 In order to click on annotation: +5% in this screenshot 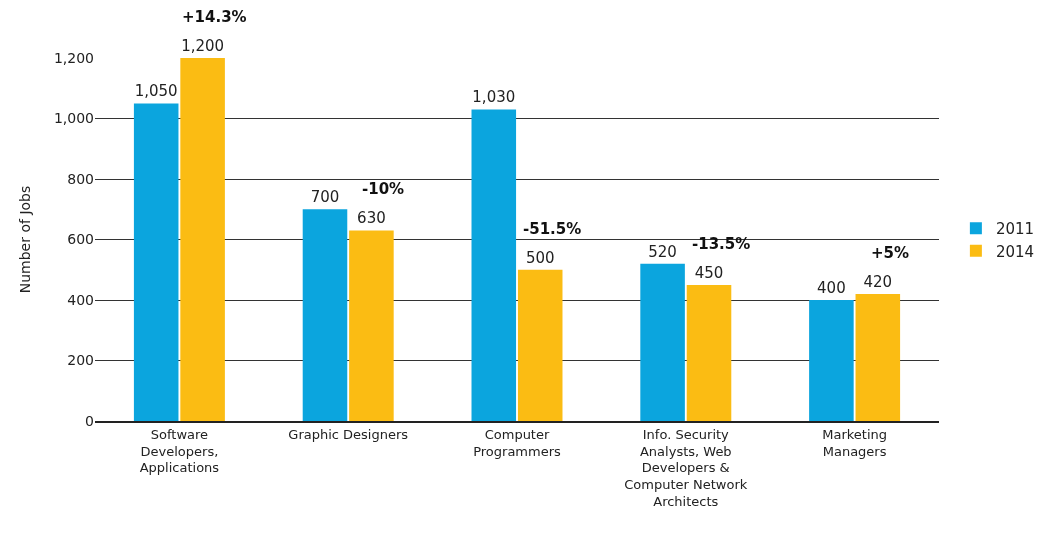, I will do `click(890, 253)`.